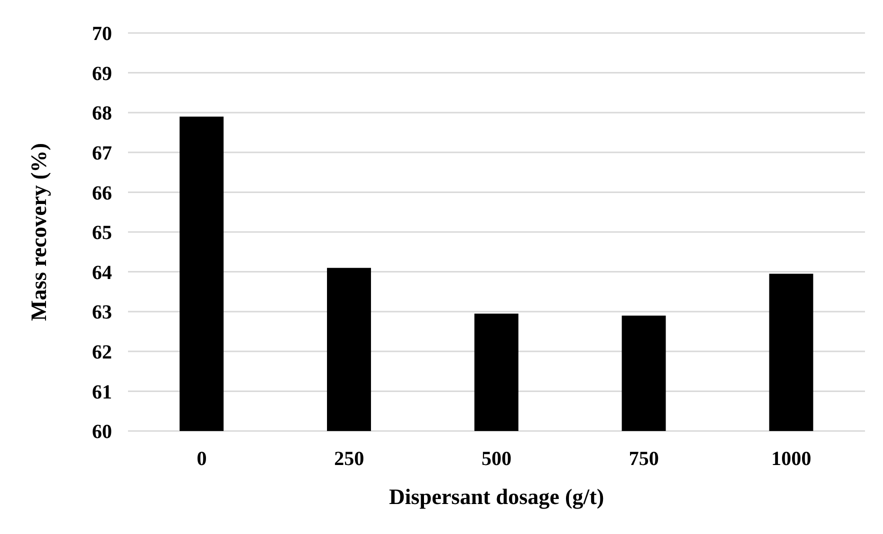  I want to click on x-axis-title: Dispersant dosage (g/t), so click(496, 496).